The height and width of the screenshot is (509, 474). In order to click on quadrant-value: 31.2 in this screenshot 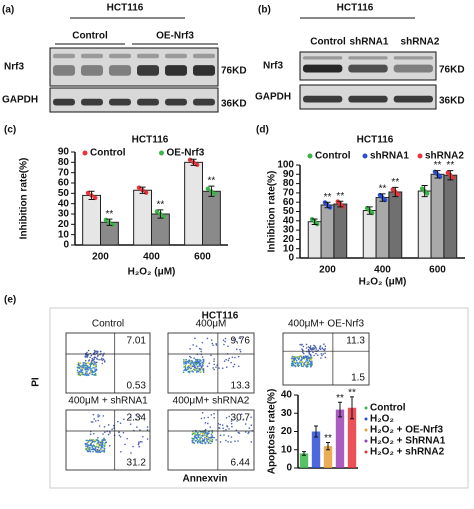, I will do `click(137, 463)`.